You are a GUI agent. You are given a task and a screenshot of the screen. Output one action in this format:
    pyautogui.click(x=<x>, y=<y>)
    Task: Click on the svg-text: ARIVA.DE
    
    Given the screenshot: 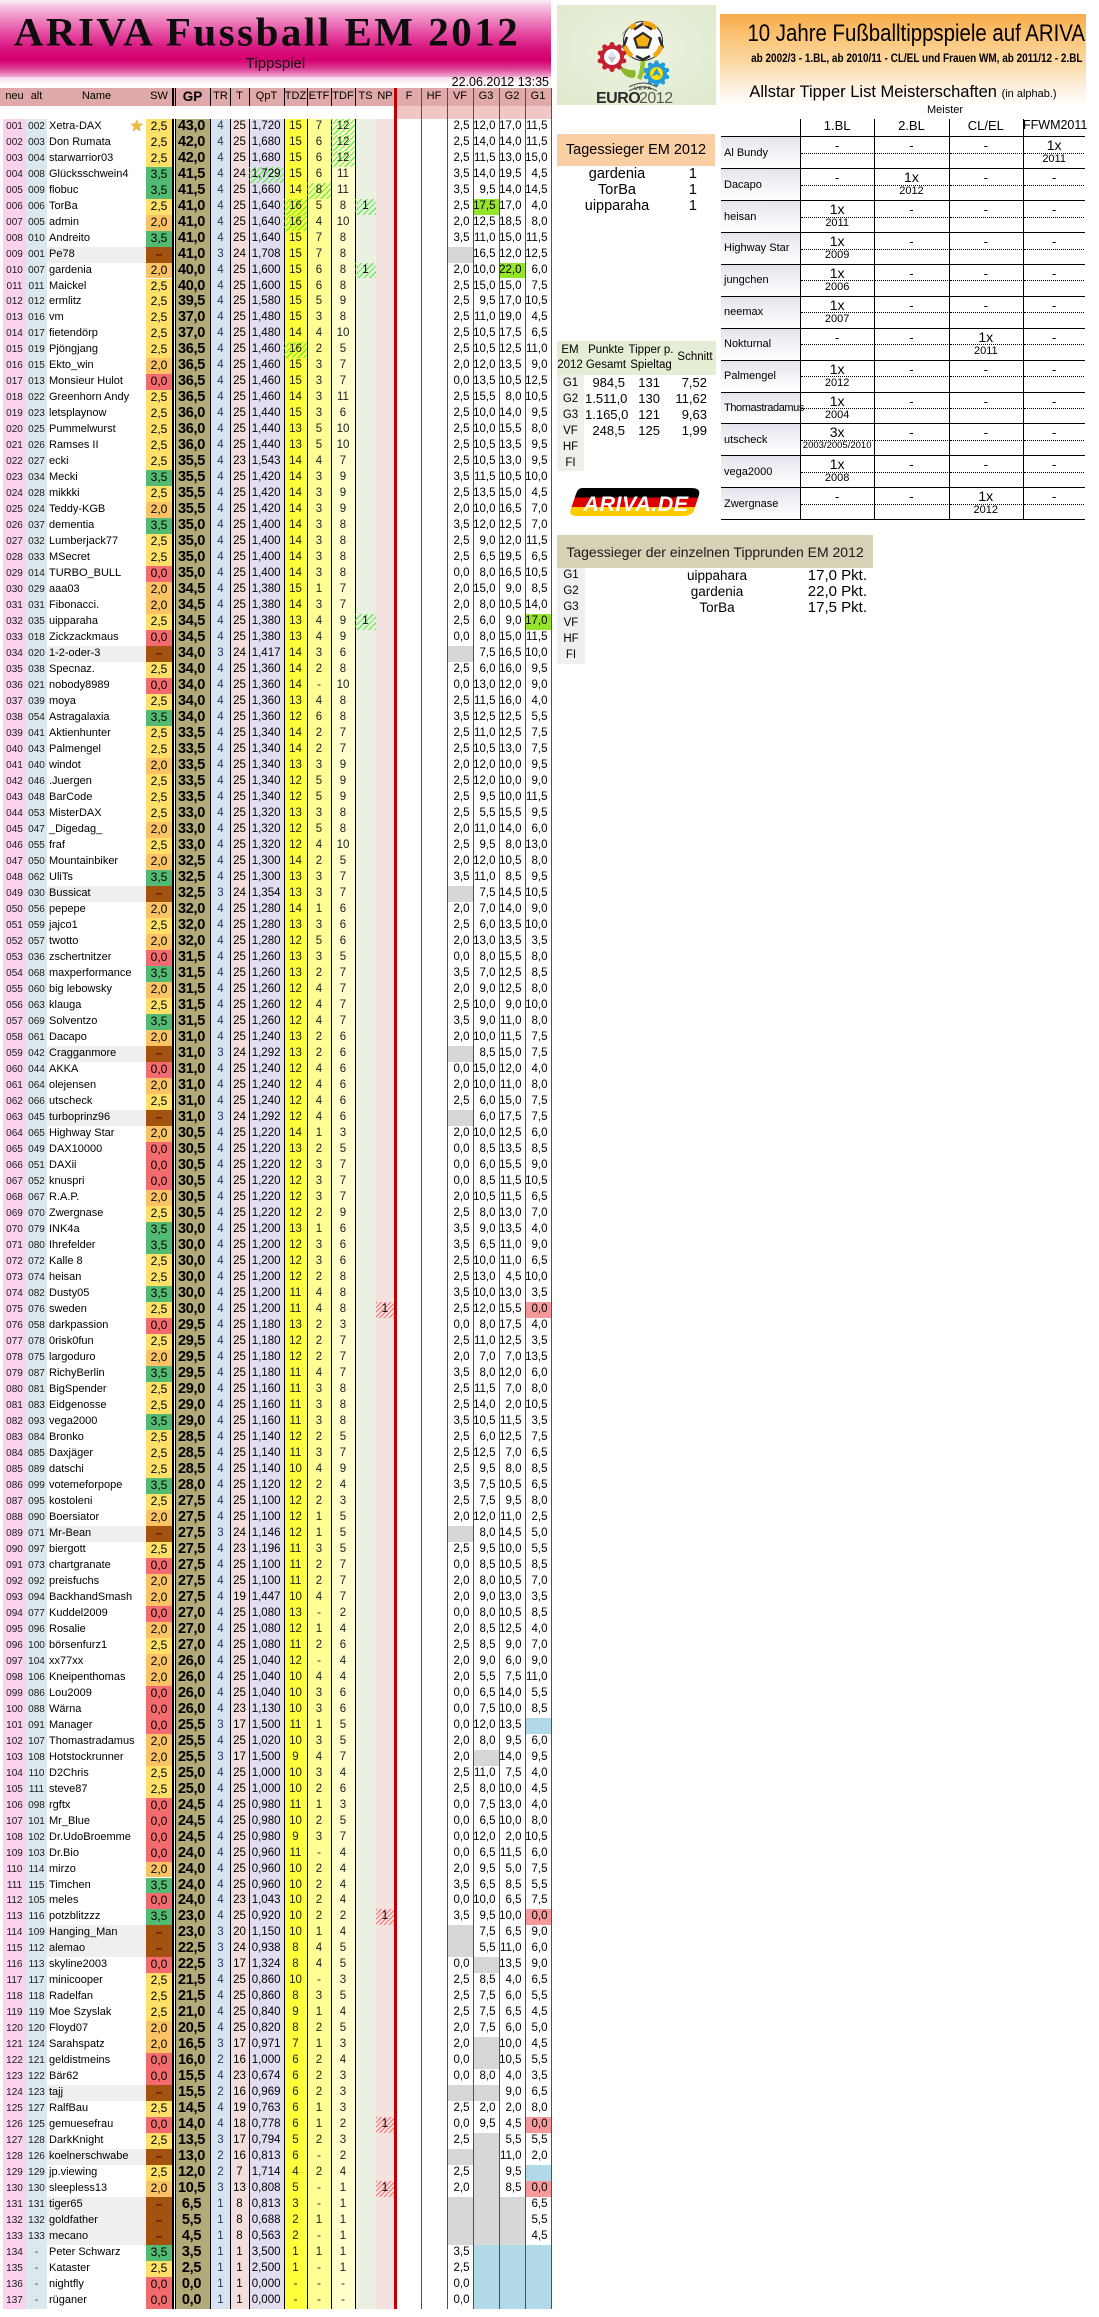 What is the action you would take?
    pyautogui.click(x=635, y=504)
    